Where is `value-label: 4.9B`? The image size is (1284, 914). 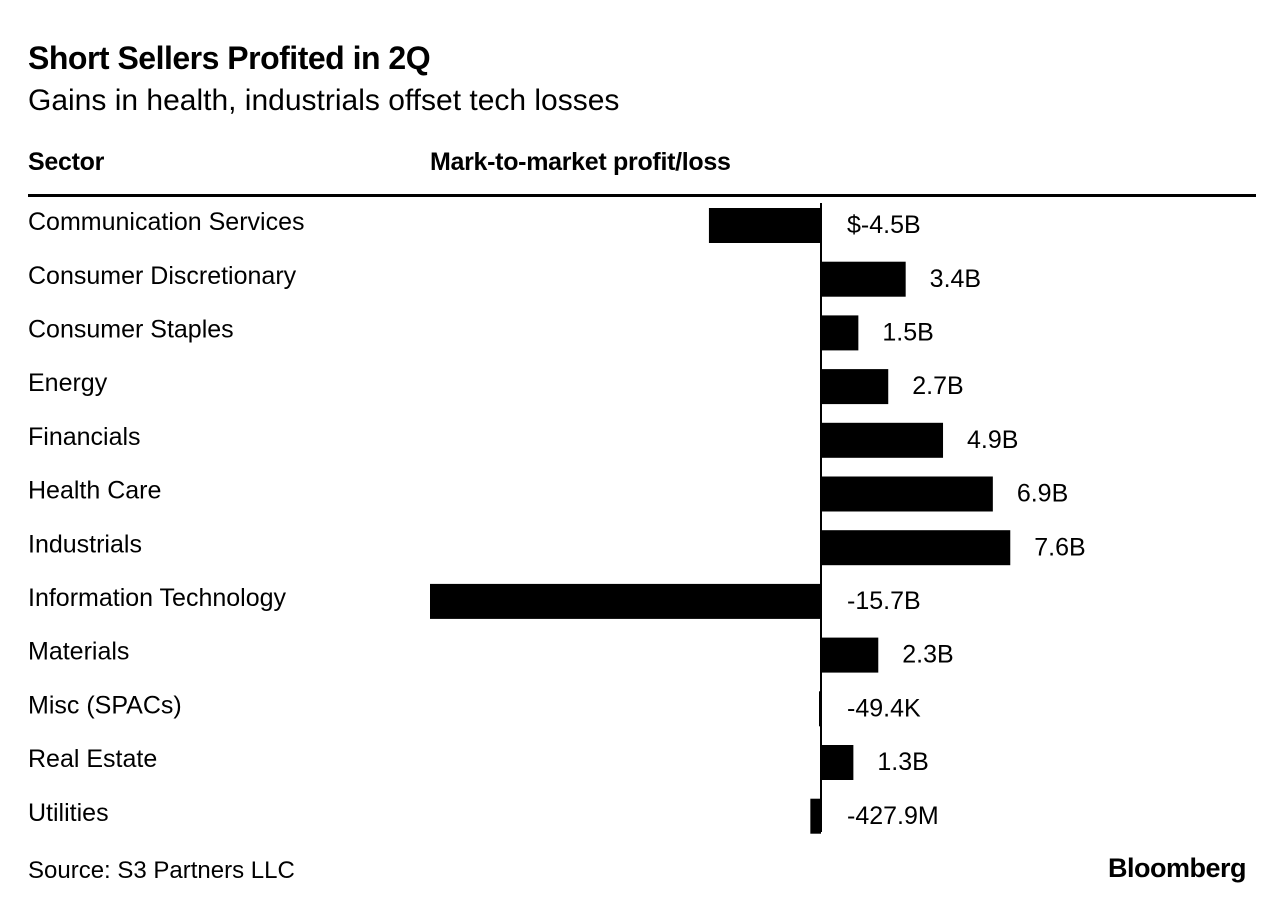
value-label: 4.9B is located at coordinates (992, 440).